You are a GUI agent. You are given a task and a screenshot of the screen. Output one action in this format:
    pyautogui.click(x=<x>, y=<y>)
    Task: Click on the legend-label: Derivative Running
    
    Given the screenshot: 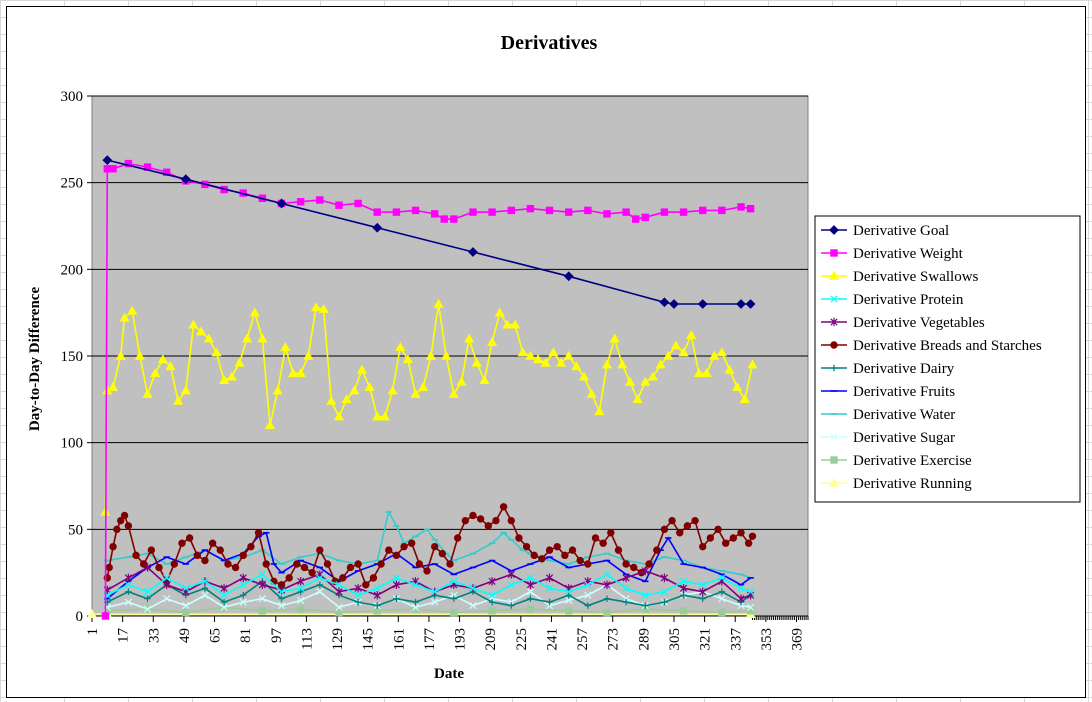 What is the action you would take?
    pyautogui.click(x=912, y=484)
    